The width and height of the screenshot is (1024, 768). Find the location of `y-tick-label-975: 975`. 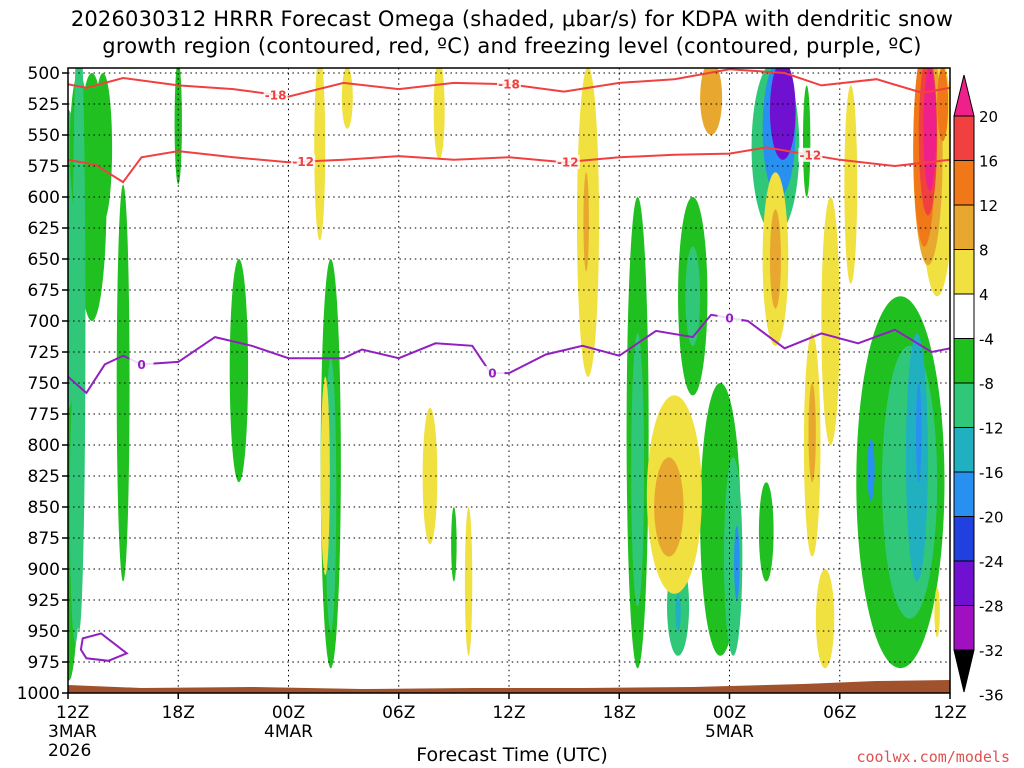

y-tick-label-975: 975 is located at coordinates (44, 663).